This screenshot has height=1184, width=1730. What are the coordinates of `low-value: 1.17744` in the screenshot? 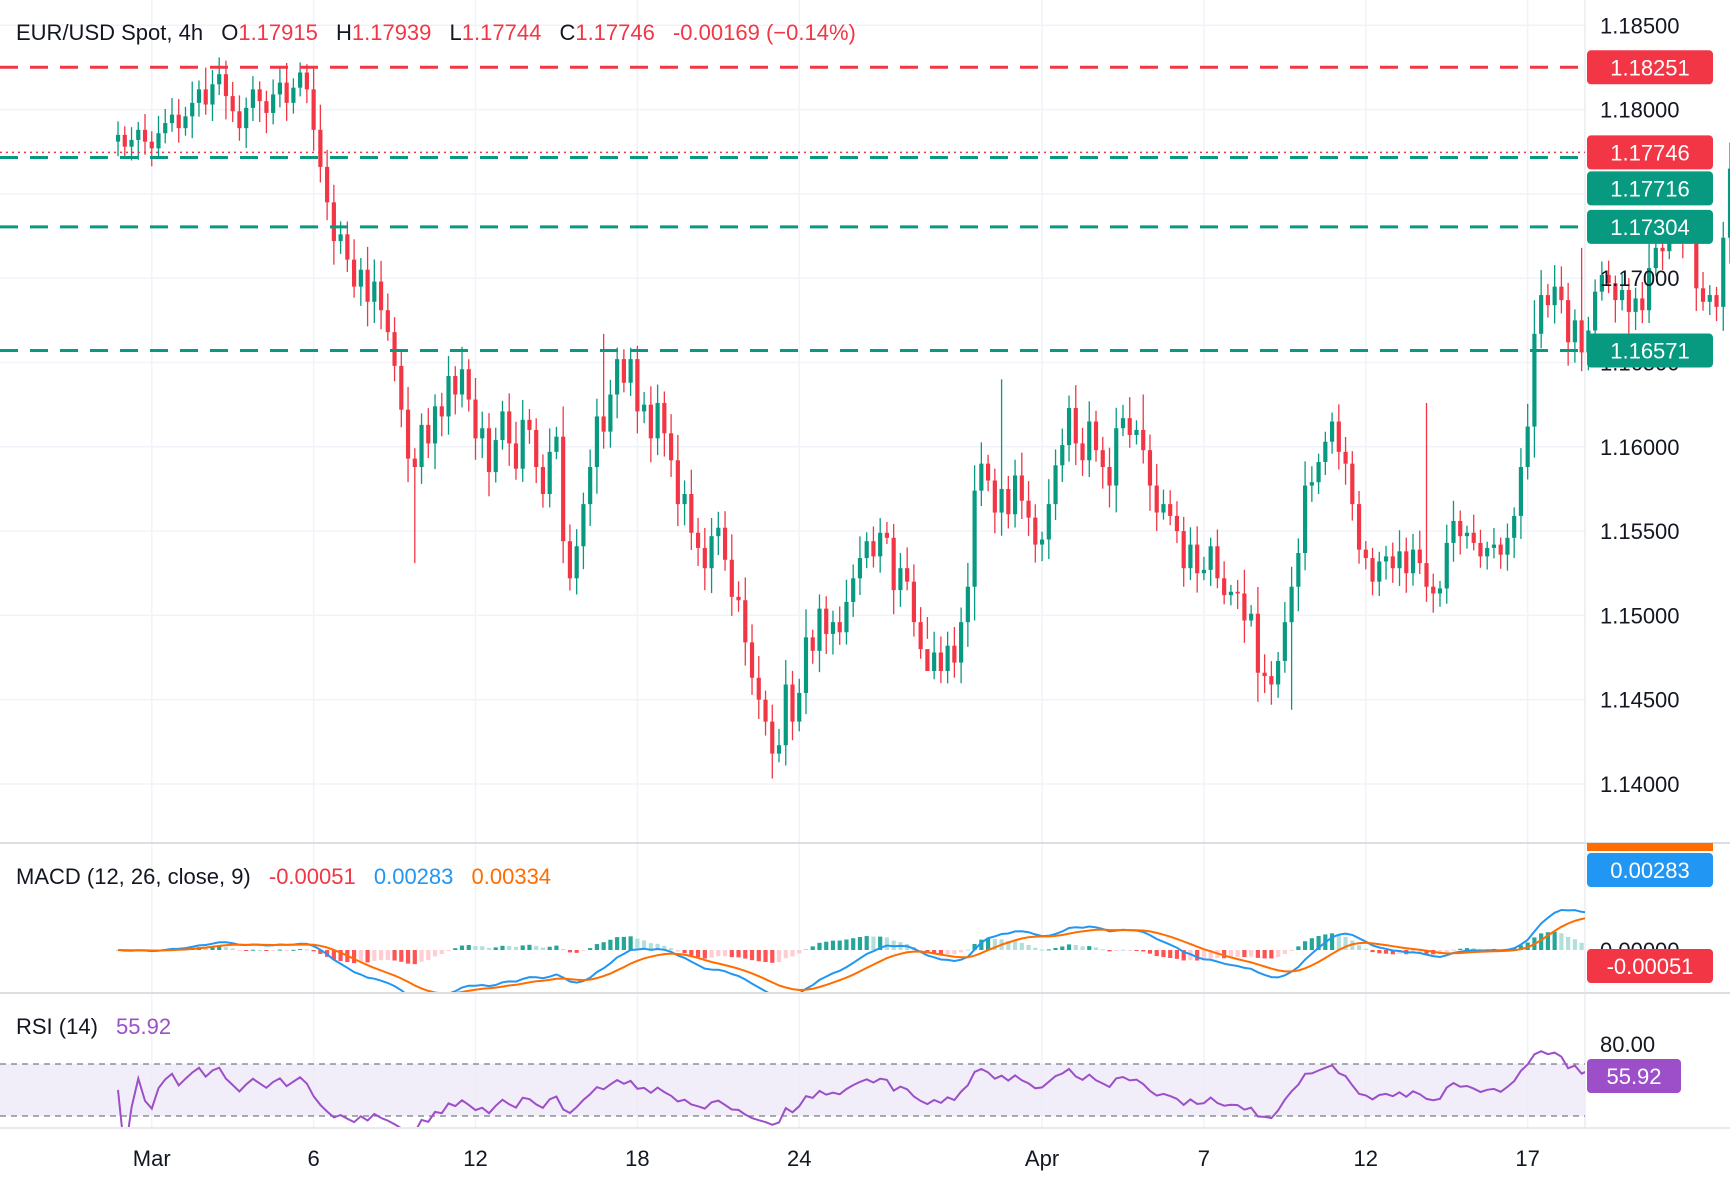 It's located at (502, 32).